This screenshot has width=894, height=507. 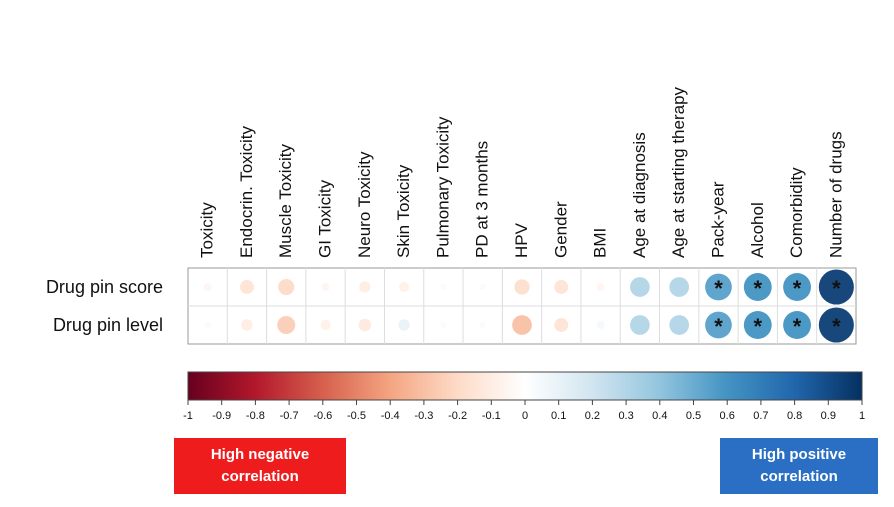 I want to click on row-labels: Drug pin score Drug pin level, so click(x=104, y=306).